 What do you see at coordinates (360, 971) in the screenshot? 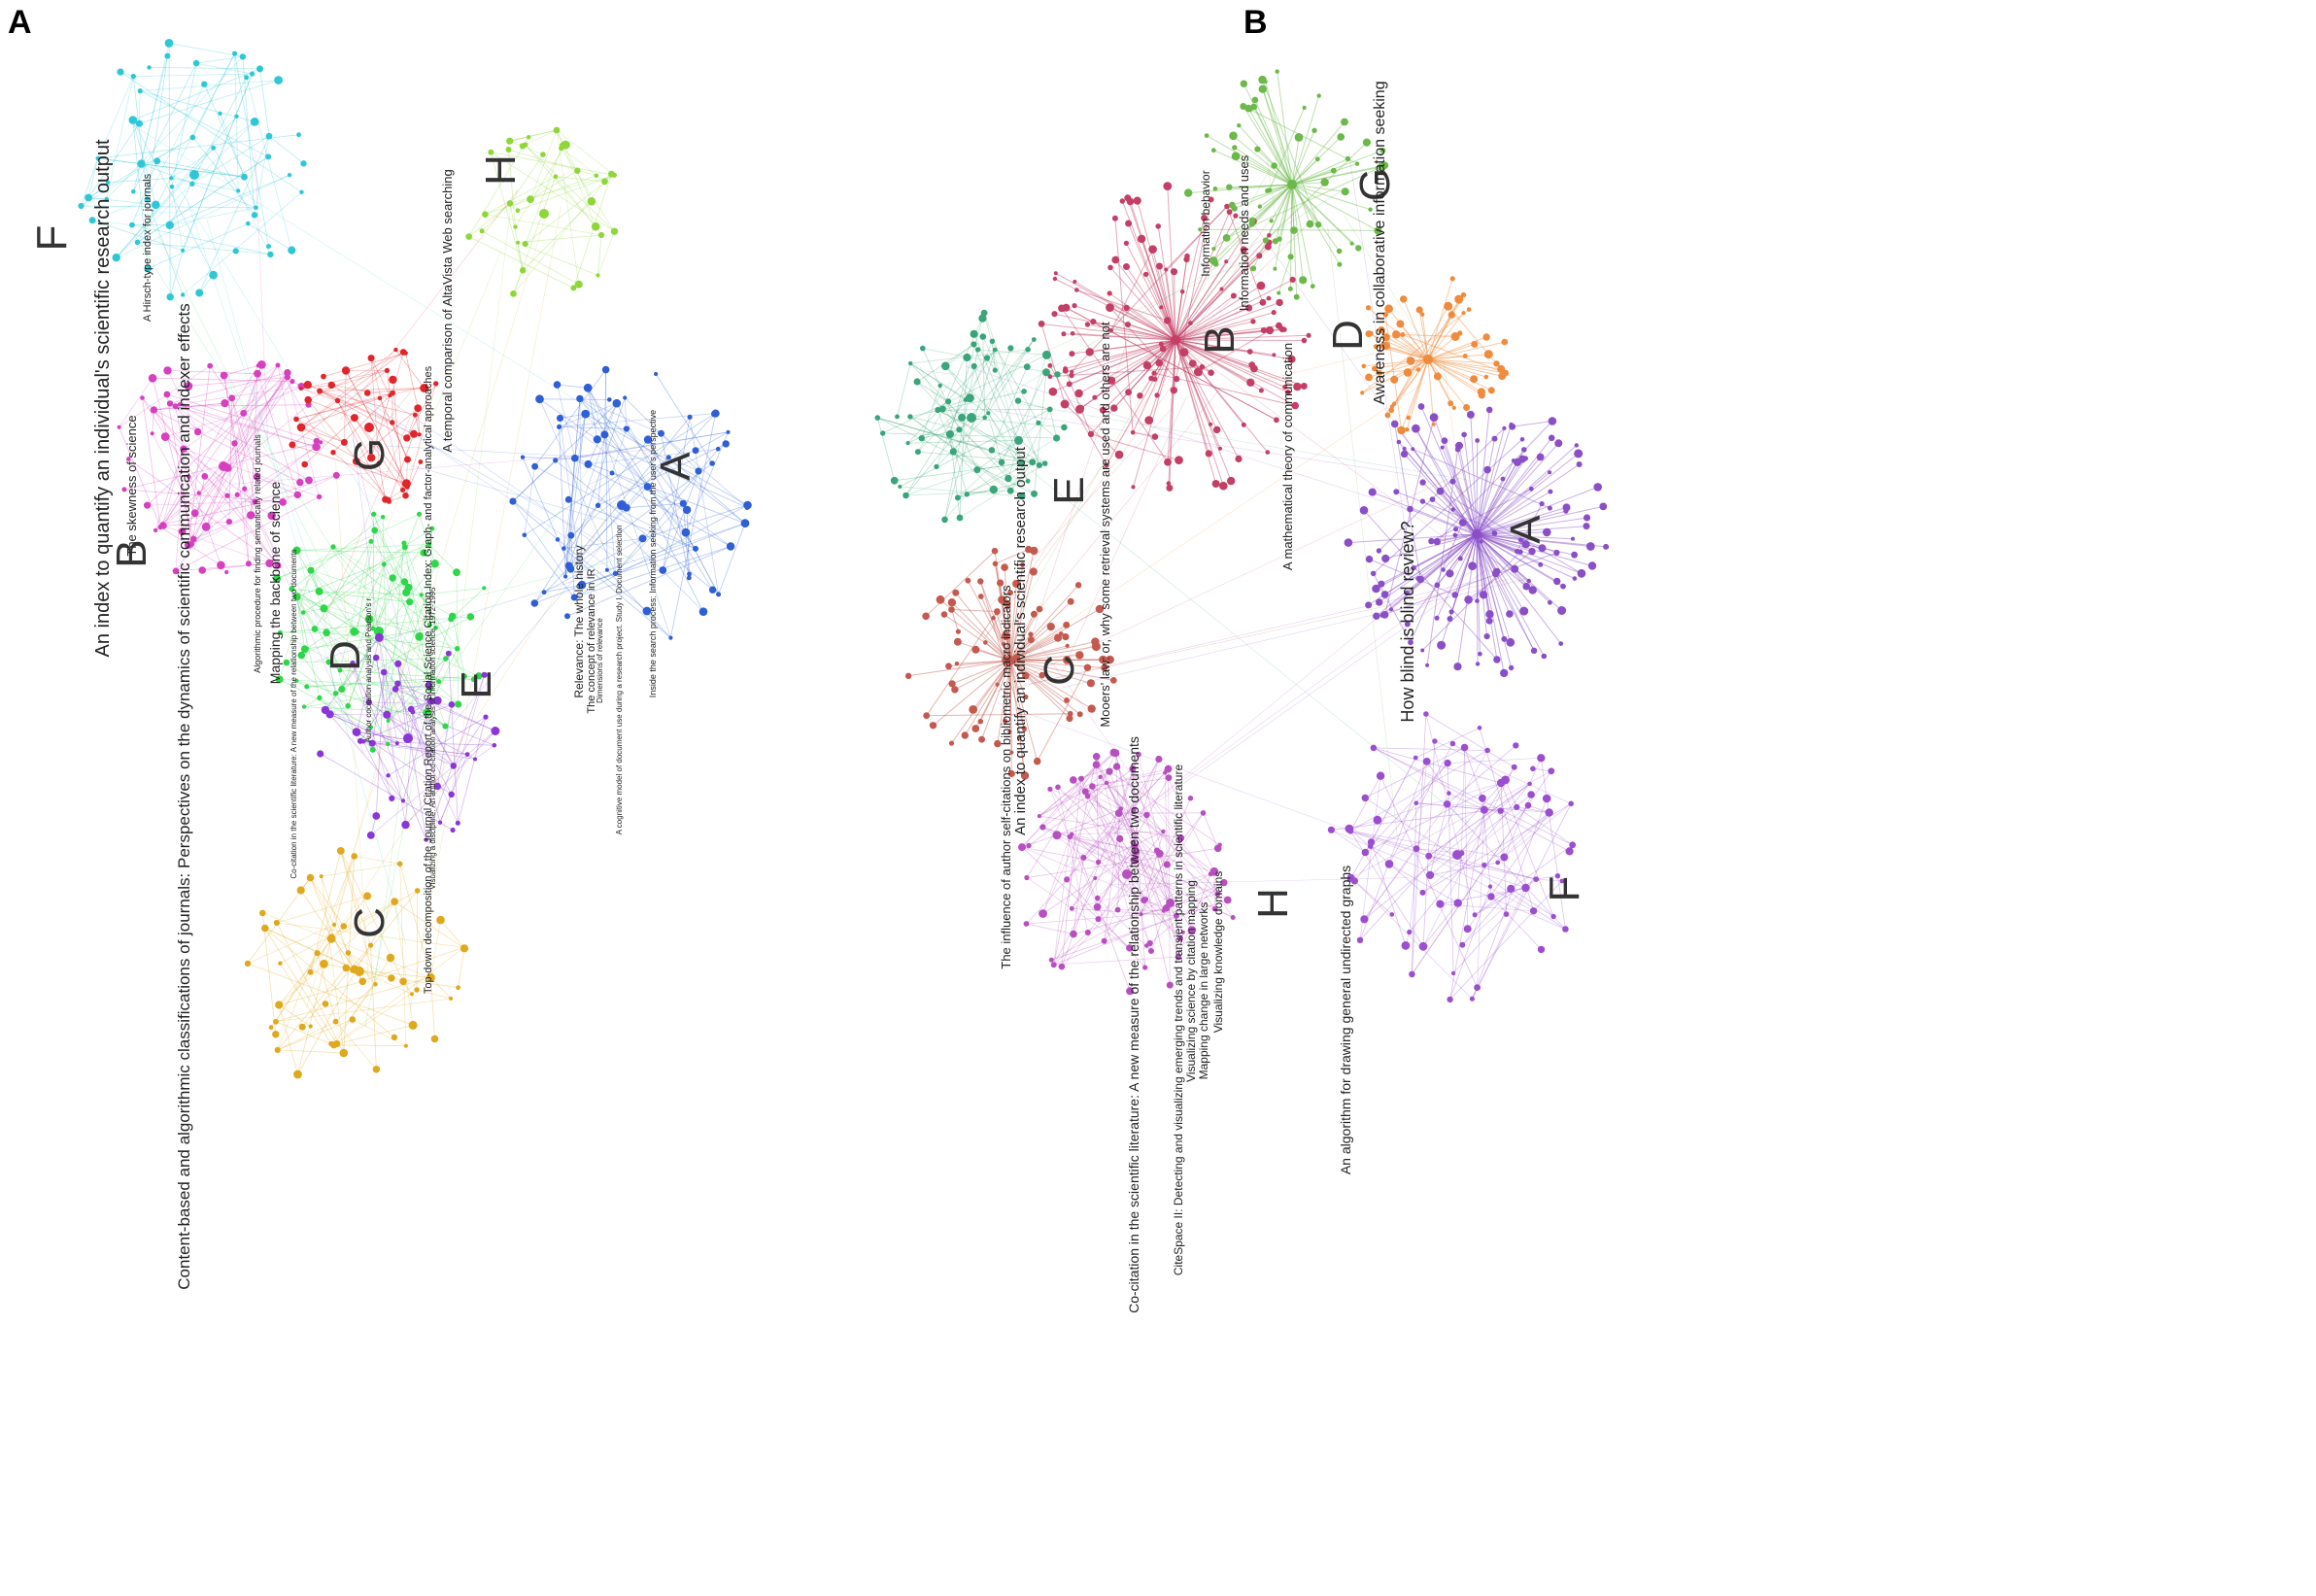
I see `hub-node-a-c` at bounding box center [360, 971].